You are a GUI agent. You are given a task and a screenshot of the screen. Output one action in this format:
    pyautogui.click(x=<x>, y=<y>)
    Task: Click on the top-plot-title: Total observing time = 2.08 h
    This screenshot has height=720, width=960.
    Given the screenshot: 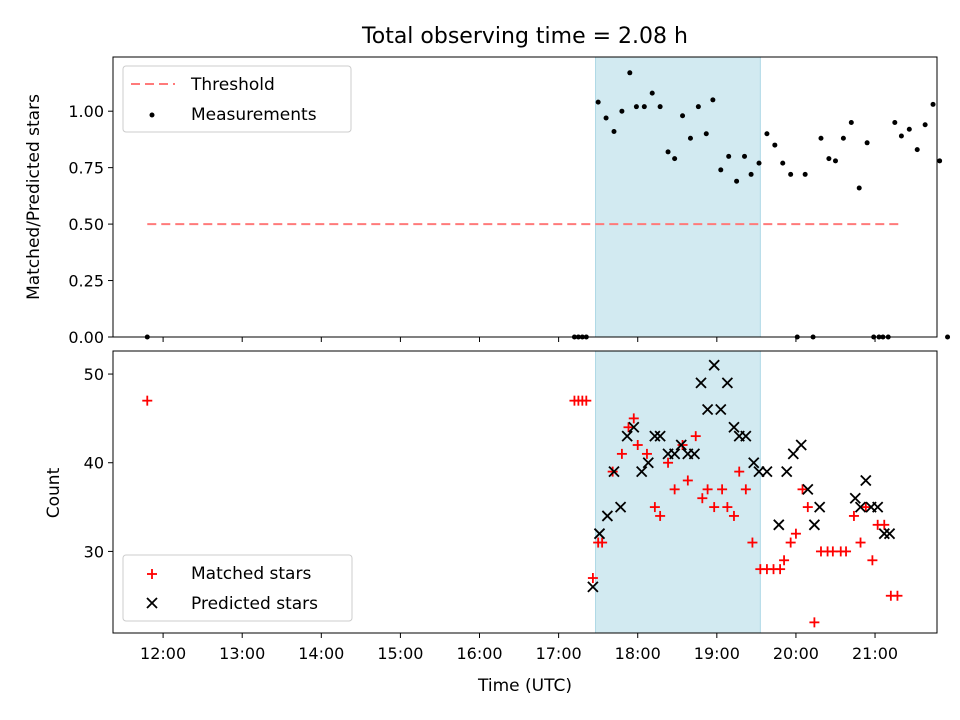 What is the action you would take?
    pyautogui.click(x=524, y=36)
    